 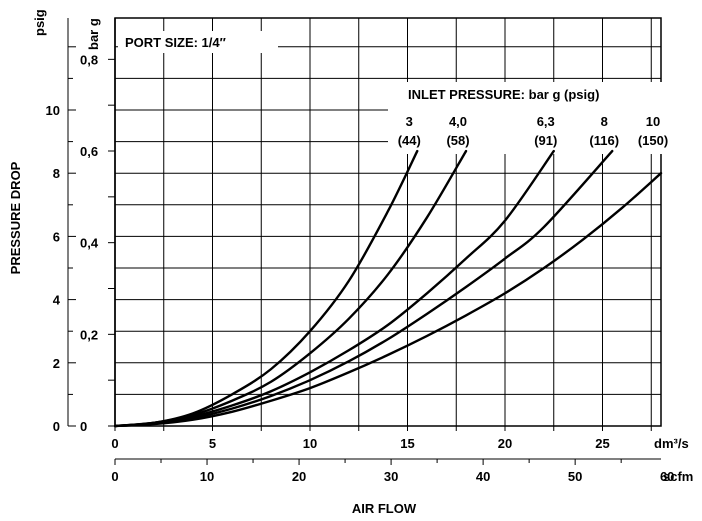 What do you see at coordinates (212, 443) in the screenshot?
I see `x-tick-label-metric: 5` at bounding box center [212, 443].